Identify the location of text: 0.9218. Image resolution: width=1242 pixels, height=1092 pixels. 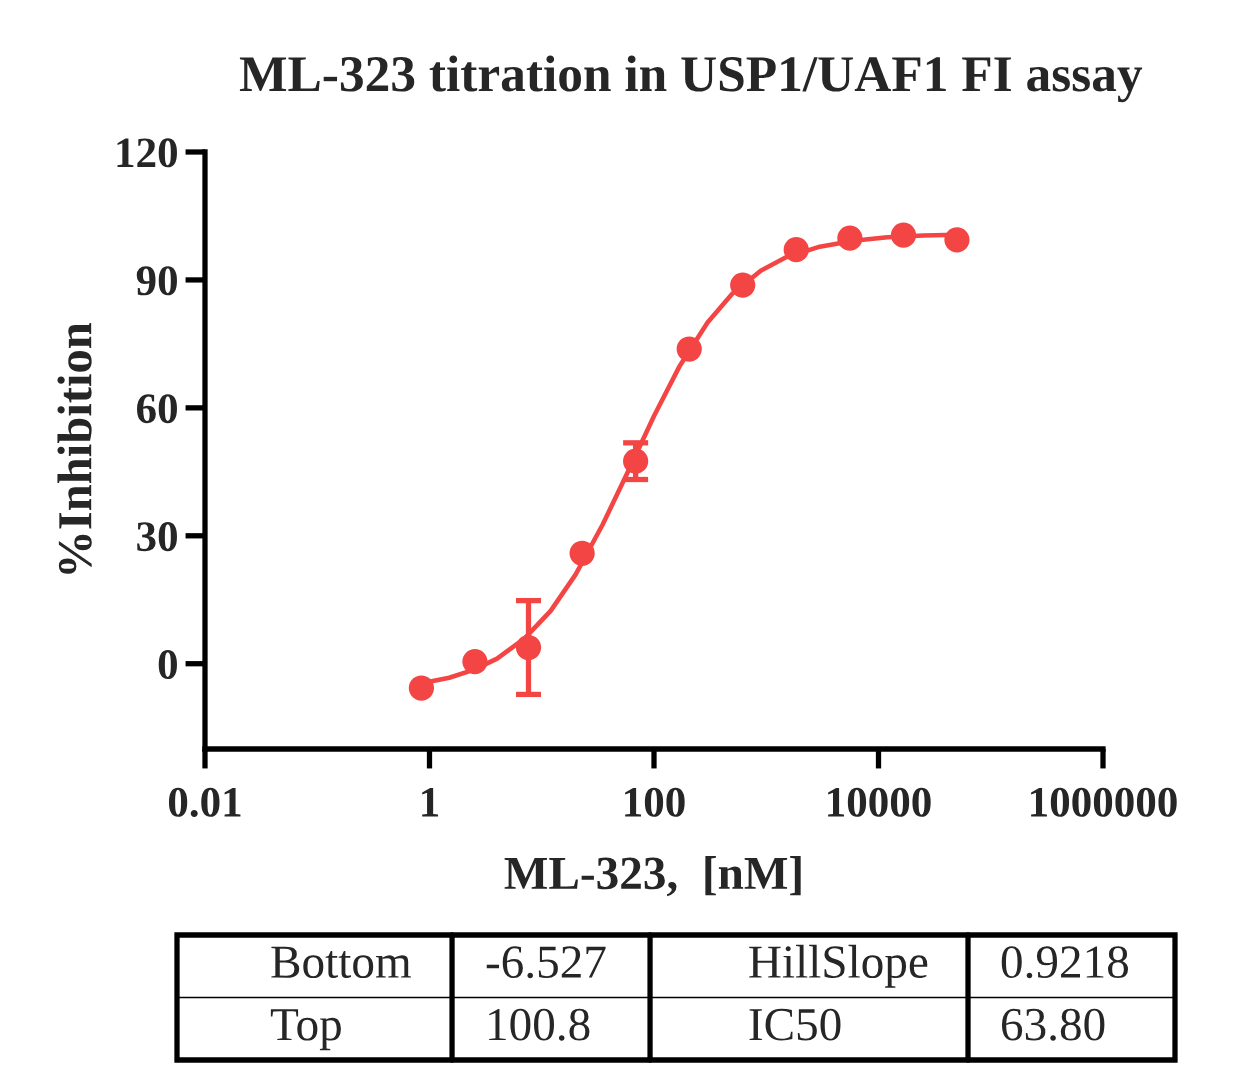
(1065, 962).